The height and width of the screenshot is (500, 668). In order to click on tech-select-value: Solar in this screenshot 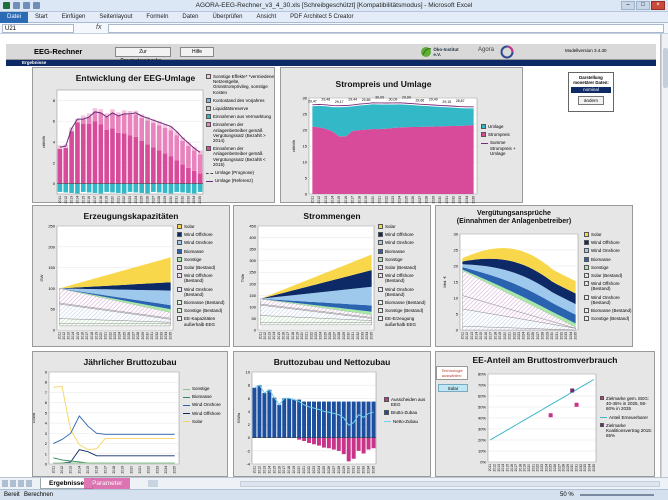, I will do `click(453, 388)`.